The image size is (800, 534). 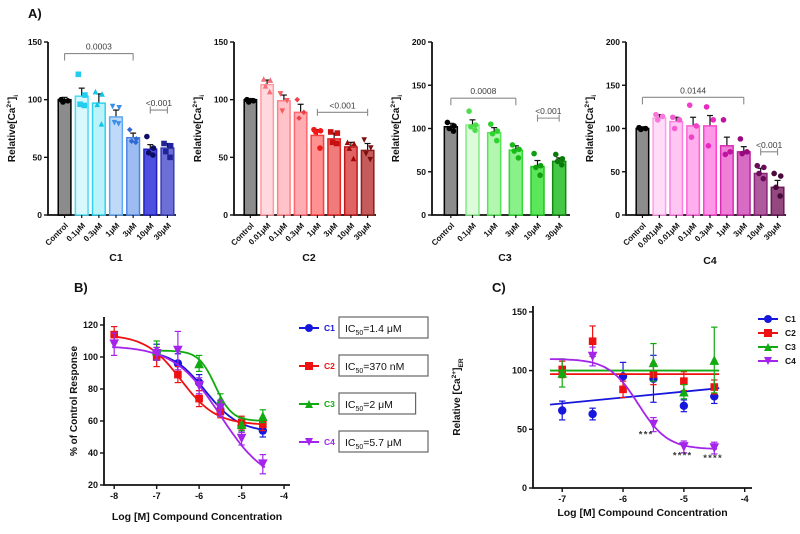 I want to click on legend-item-C1: C1, so click(x=777, y=319).